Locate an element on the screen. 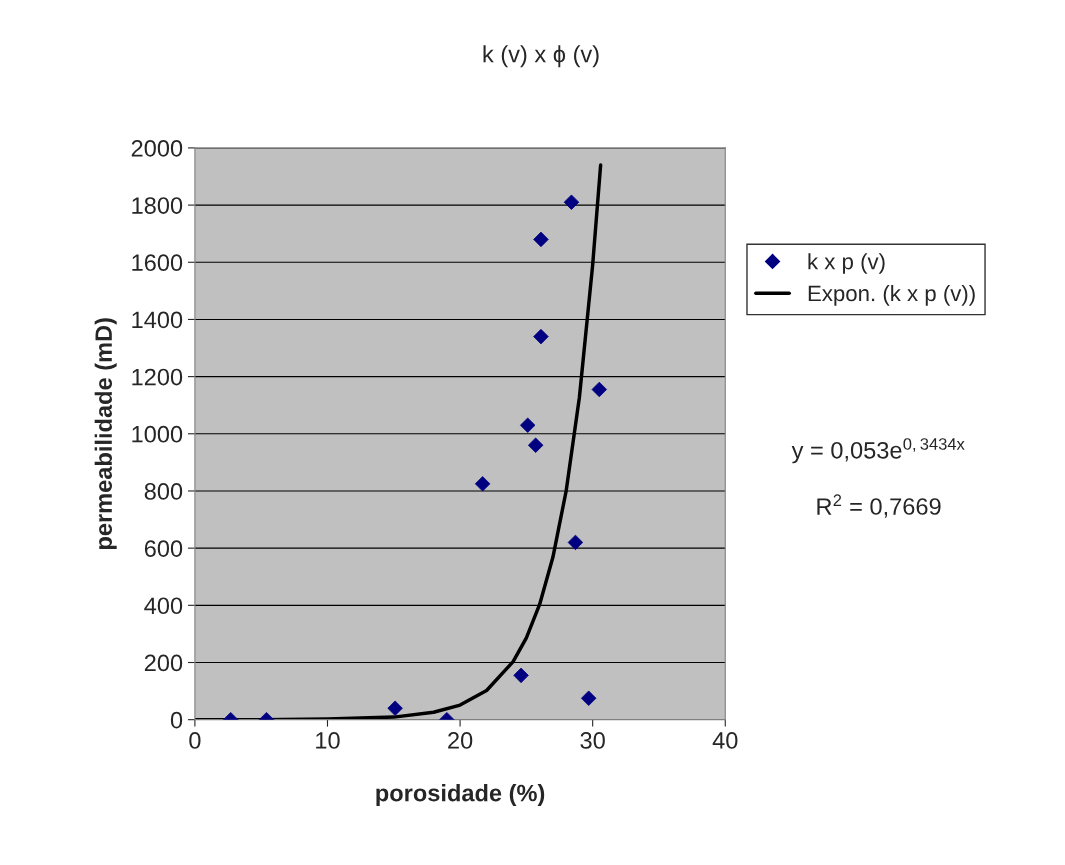  text: y = 0,053e$^{0,3434x}$ is located at coordinates (878, 451).